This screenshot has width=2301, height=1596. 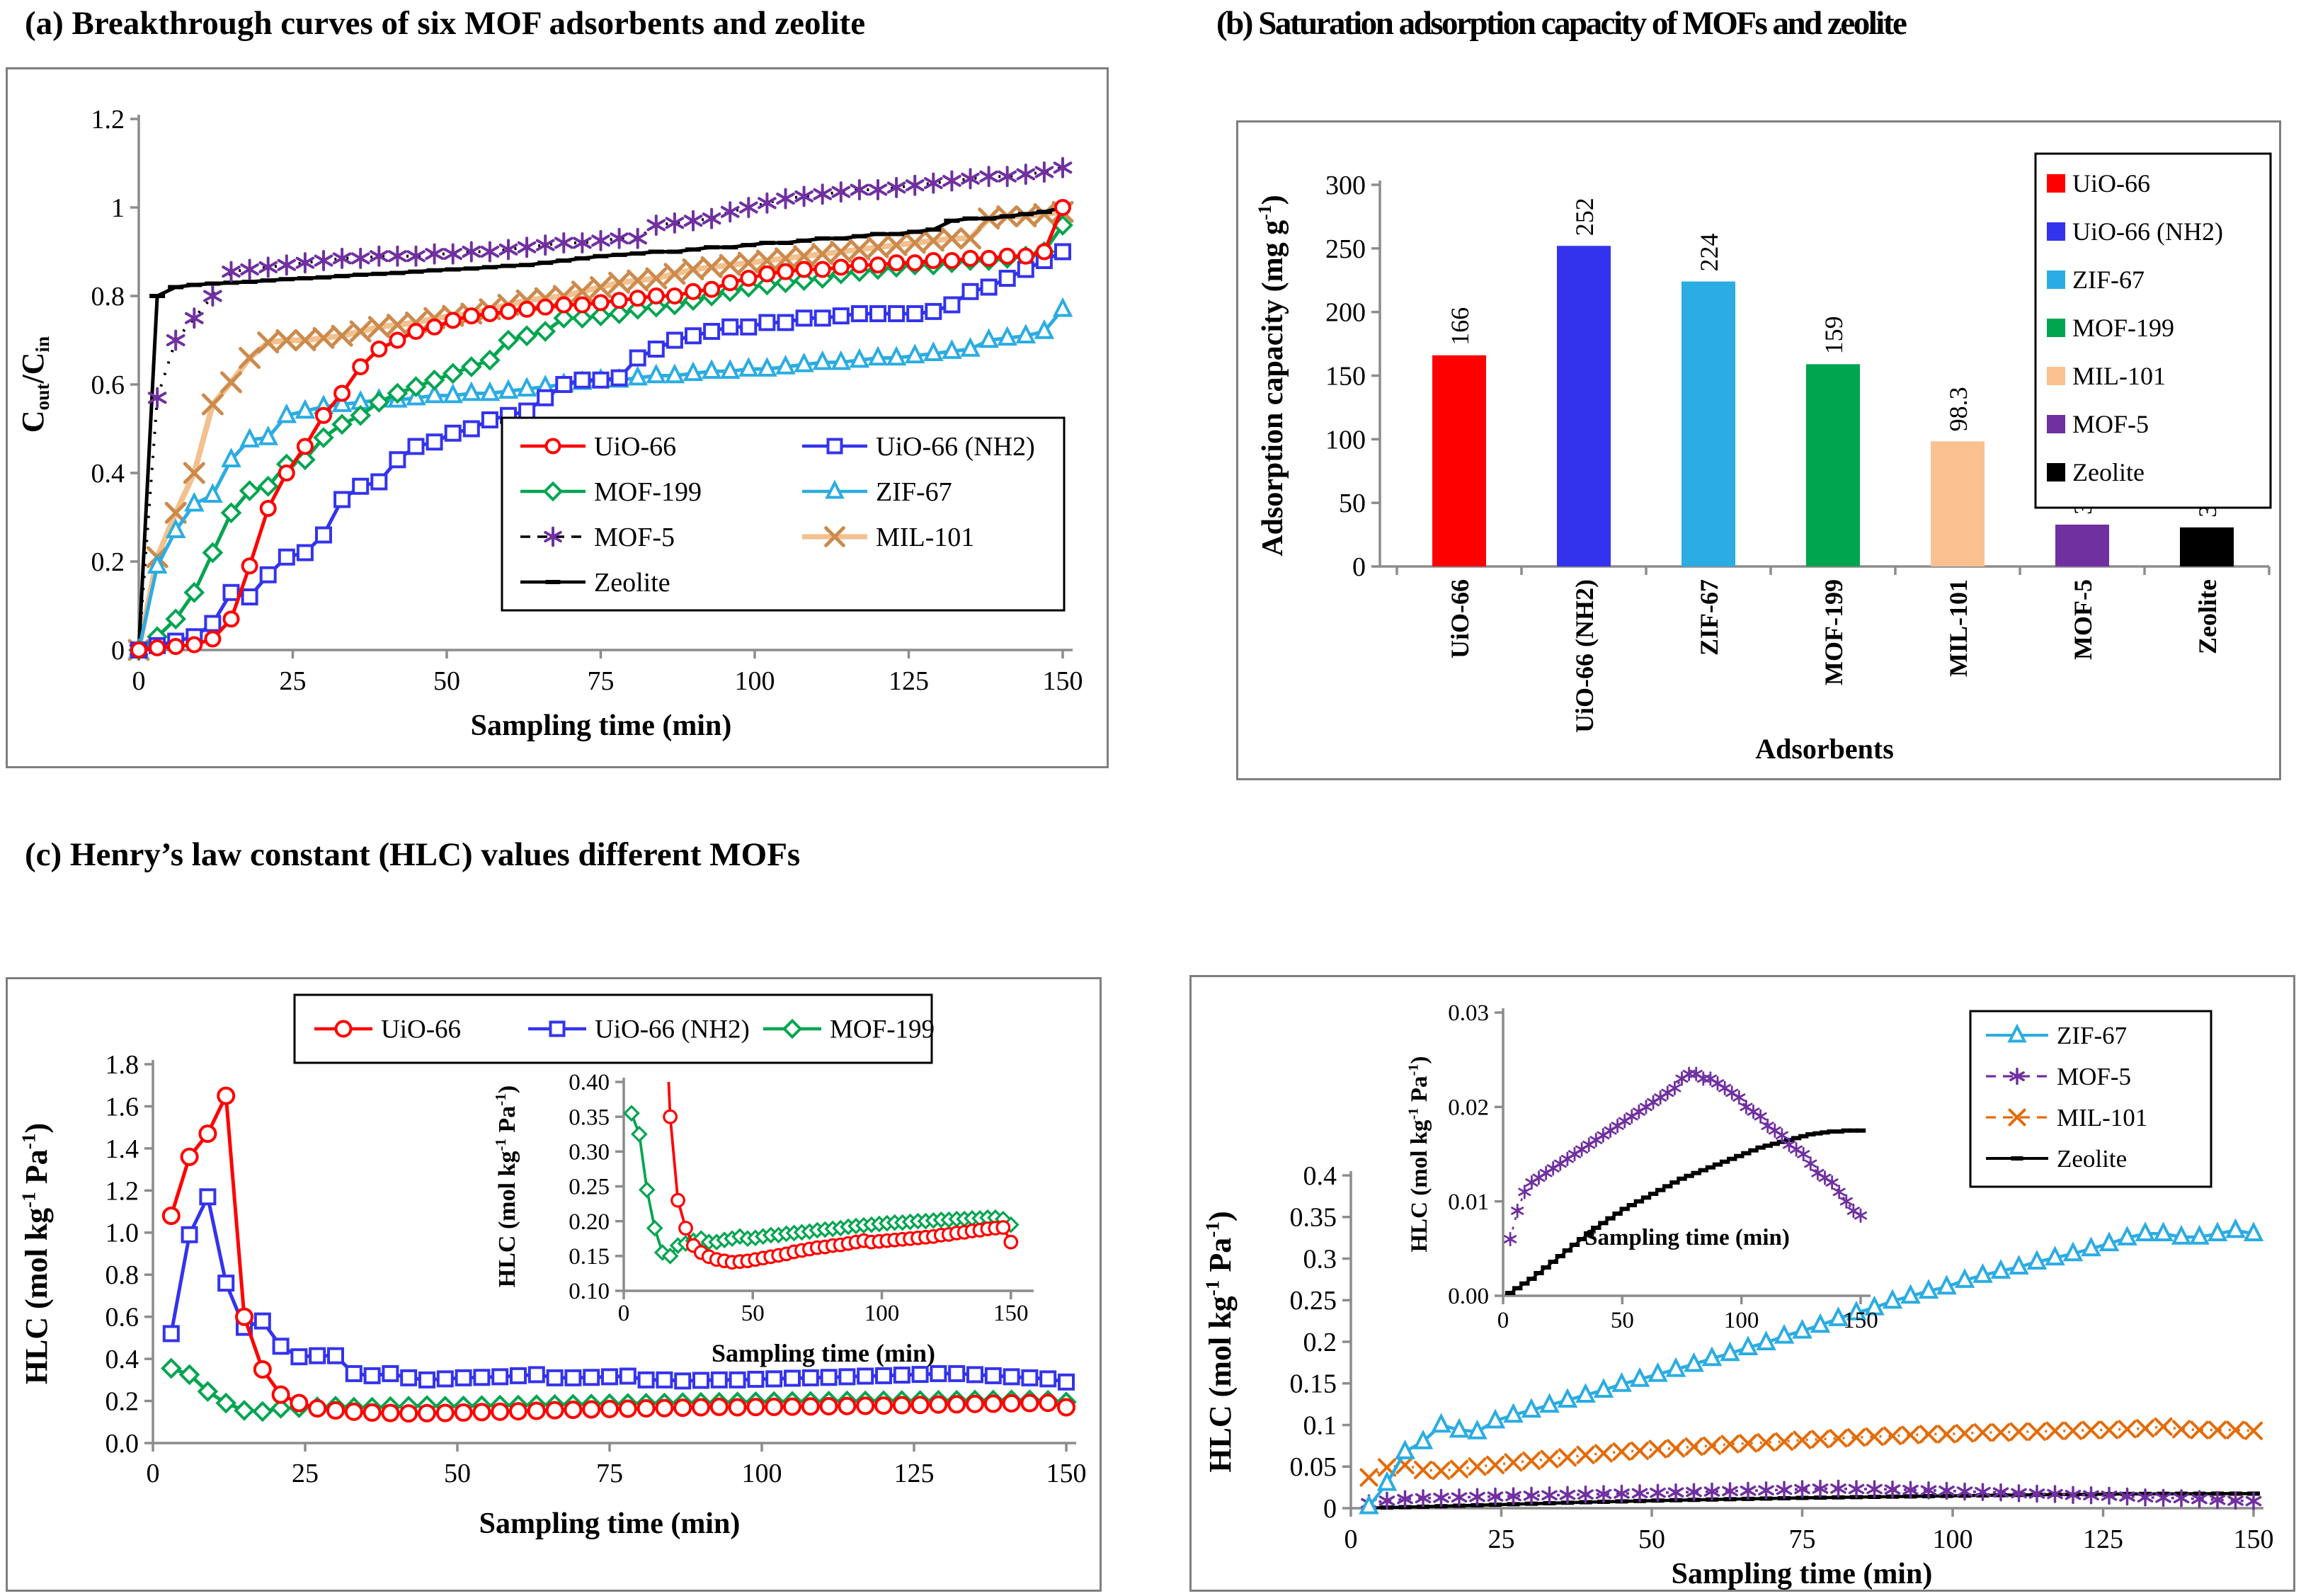 I want to click on chart-d-x-tick-label: 100, so click(x=1953, y=1539).